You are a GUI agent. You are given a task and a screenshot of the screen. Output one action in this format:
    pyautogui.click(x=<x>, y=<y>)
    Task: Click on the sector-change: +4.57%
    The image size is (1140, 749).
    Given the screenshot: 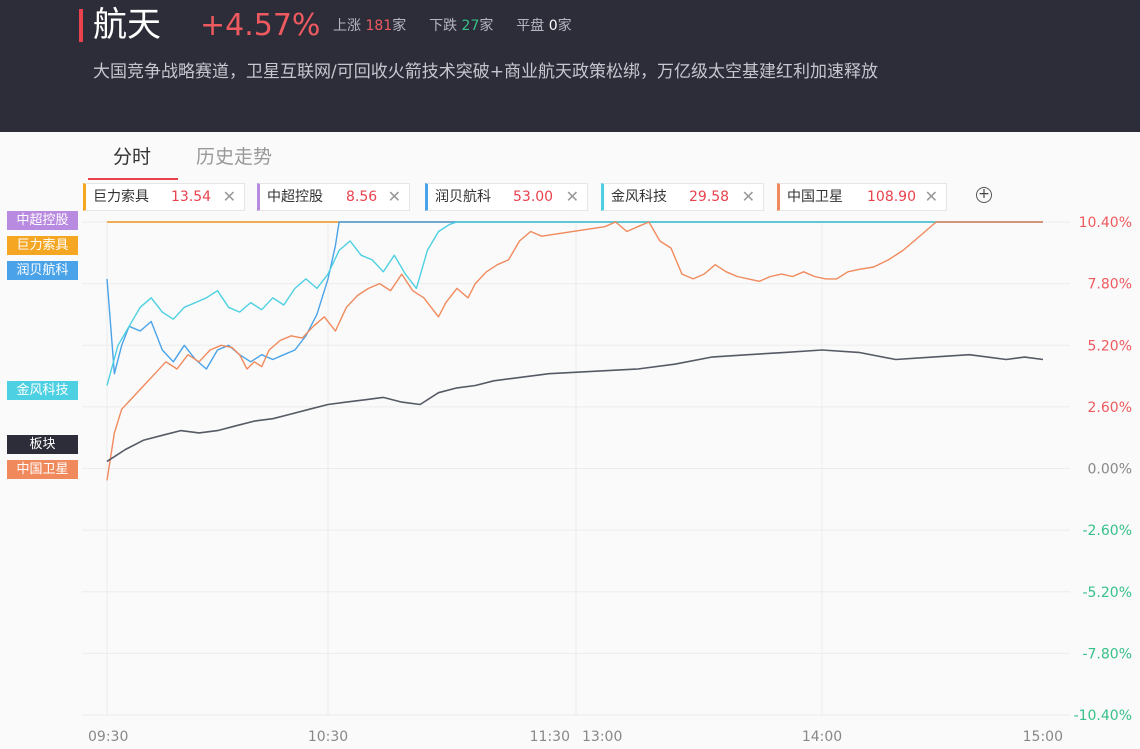 What is the action you would take?
    pyautogui.click(x=260, y=25)
    